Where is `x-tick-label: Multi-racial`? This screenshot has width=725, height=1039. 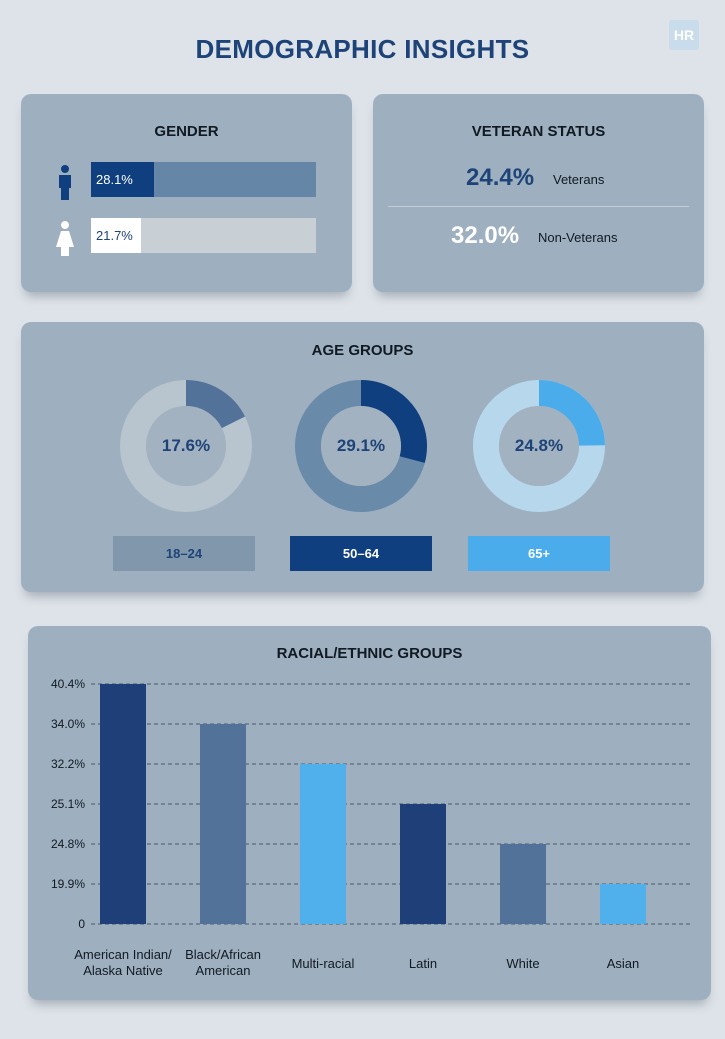 x-tick-label: Multi-racial is located at coordinates (323, 963).